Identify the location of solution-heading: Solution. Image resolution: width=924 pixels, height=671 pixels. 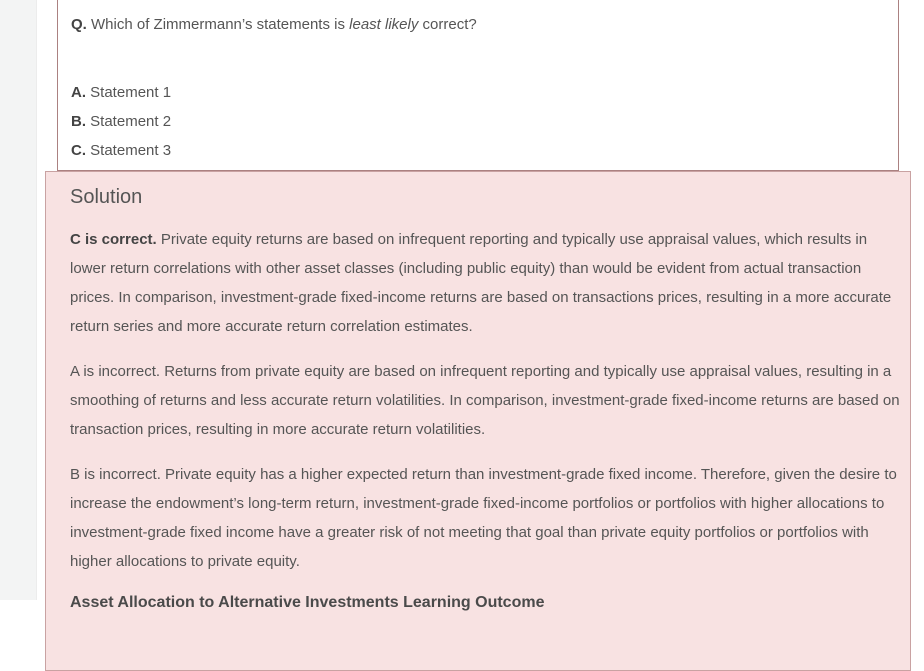
(106, 197).